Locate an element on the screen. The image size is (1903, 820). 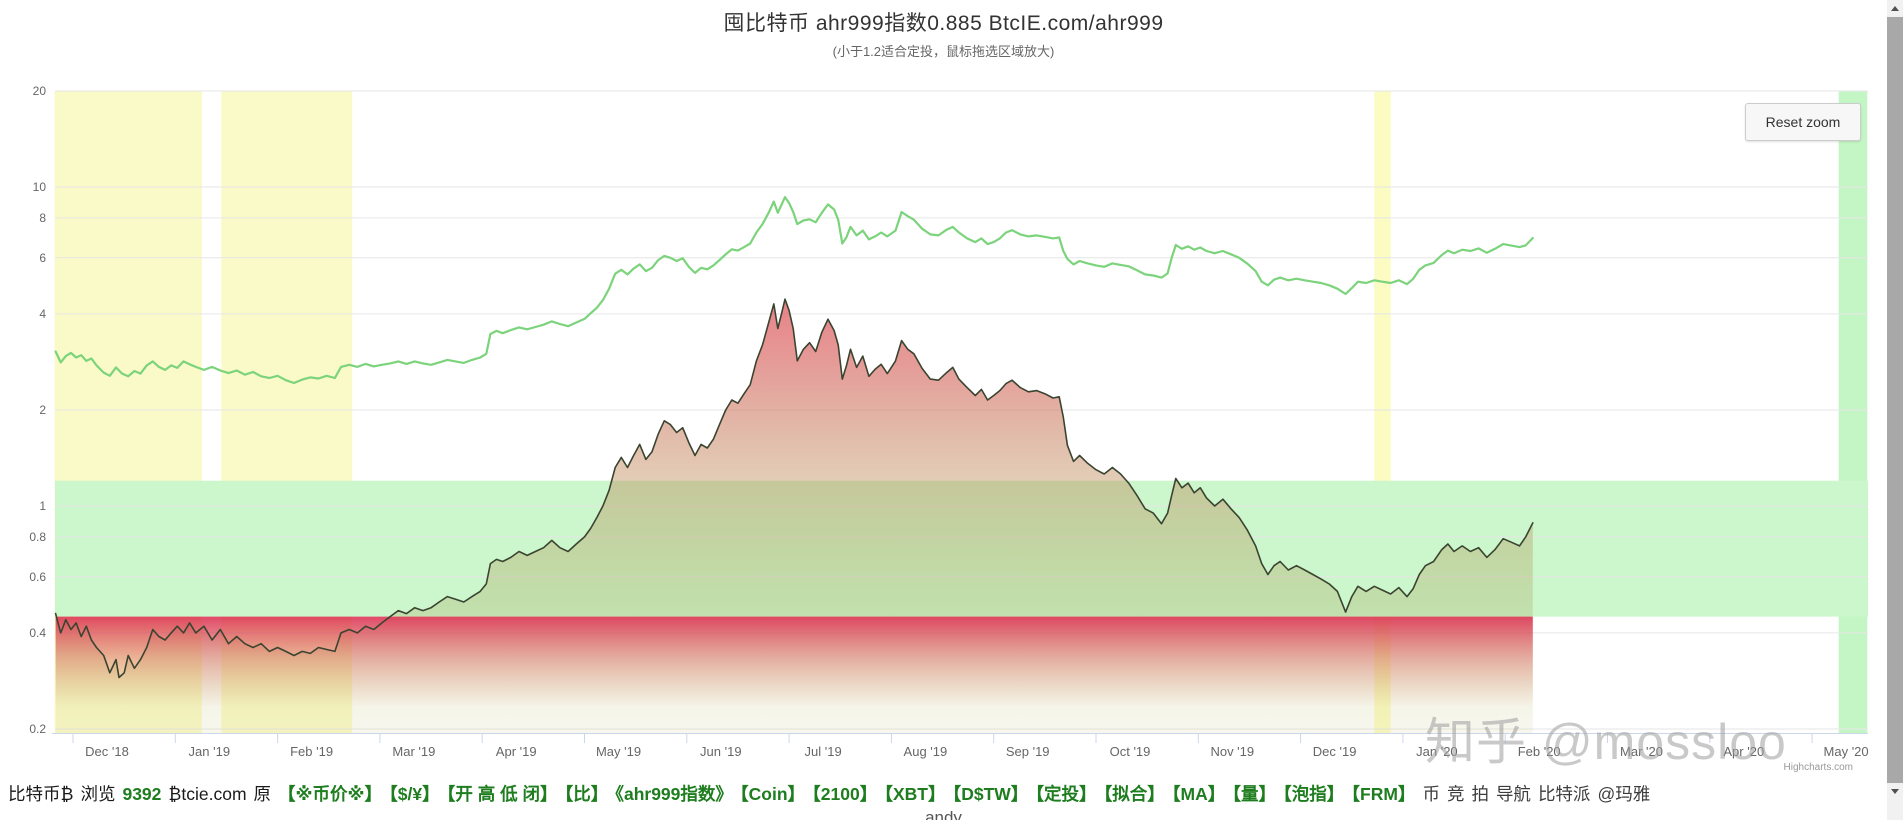
y-axis-label-4: 4 is located at coordinates (42, 314).